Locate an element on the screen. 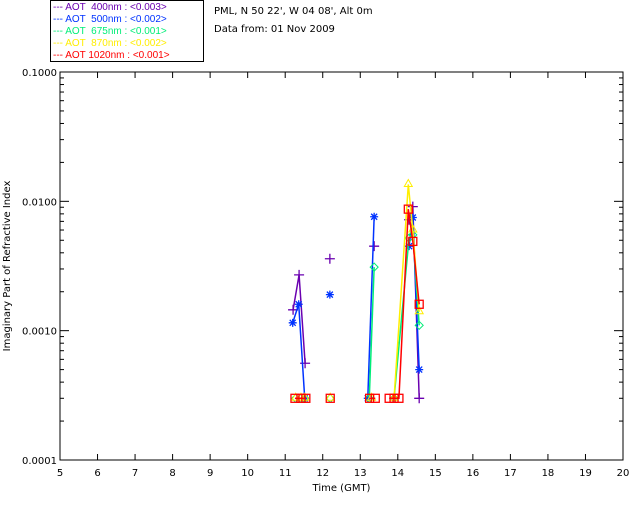  x-tick-label: 20 is located at coordinates (623, 473).